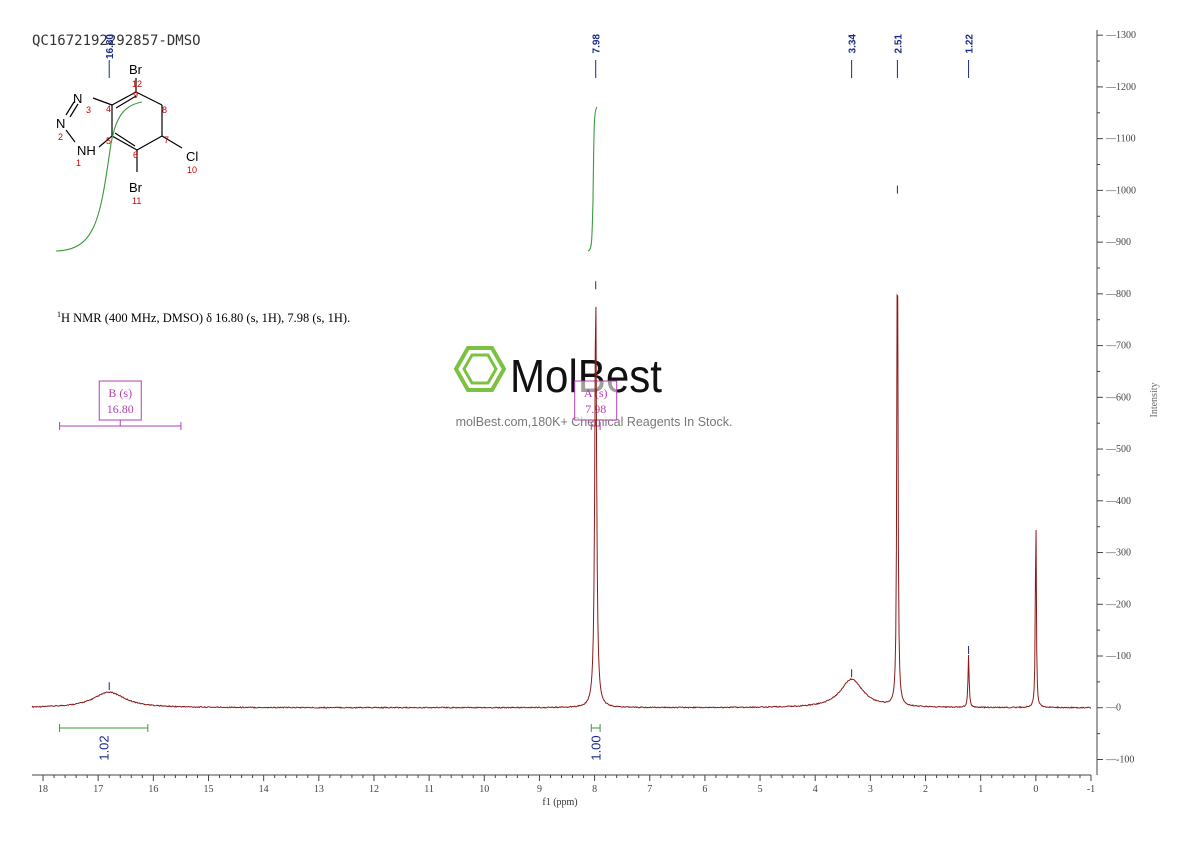 This screenshot has height=841, width=1190. I want to click on x-tick-label: 6, so click(704, 789).